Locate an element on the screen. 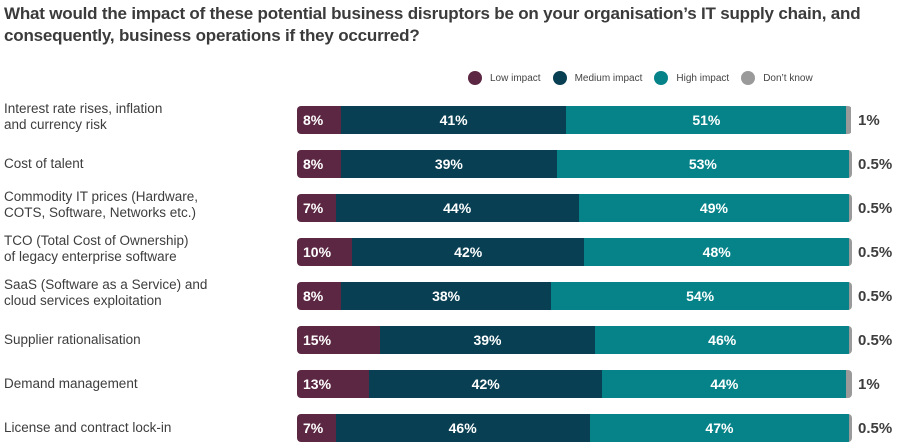 The width and height of the screenshot is (900, 446). data-label: 47% is located at coordinates (719, 428).